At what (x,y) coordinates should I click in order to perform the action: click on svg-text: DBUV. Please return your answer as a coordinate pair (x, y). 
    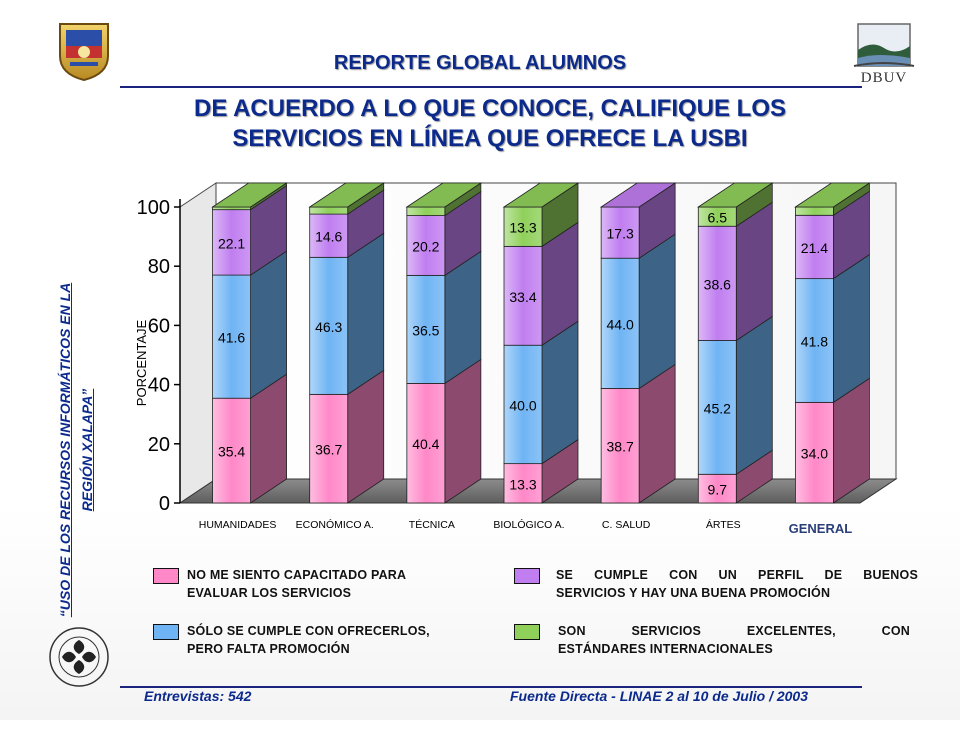
    Looking at the image, I should click on (884, 78).